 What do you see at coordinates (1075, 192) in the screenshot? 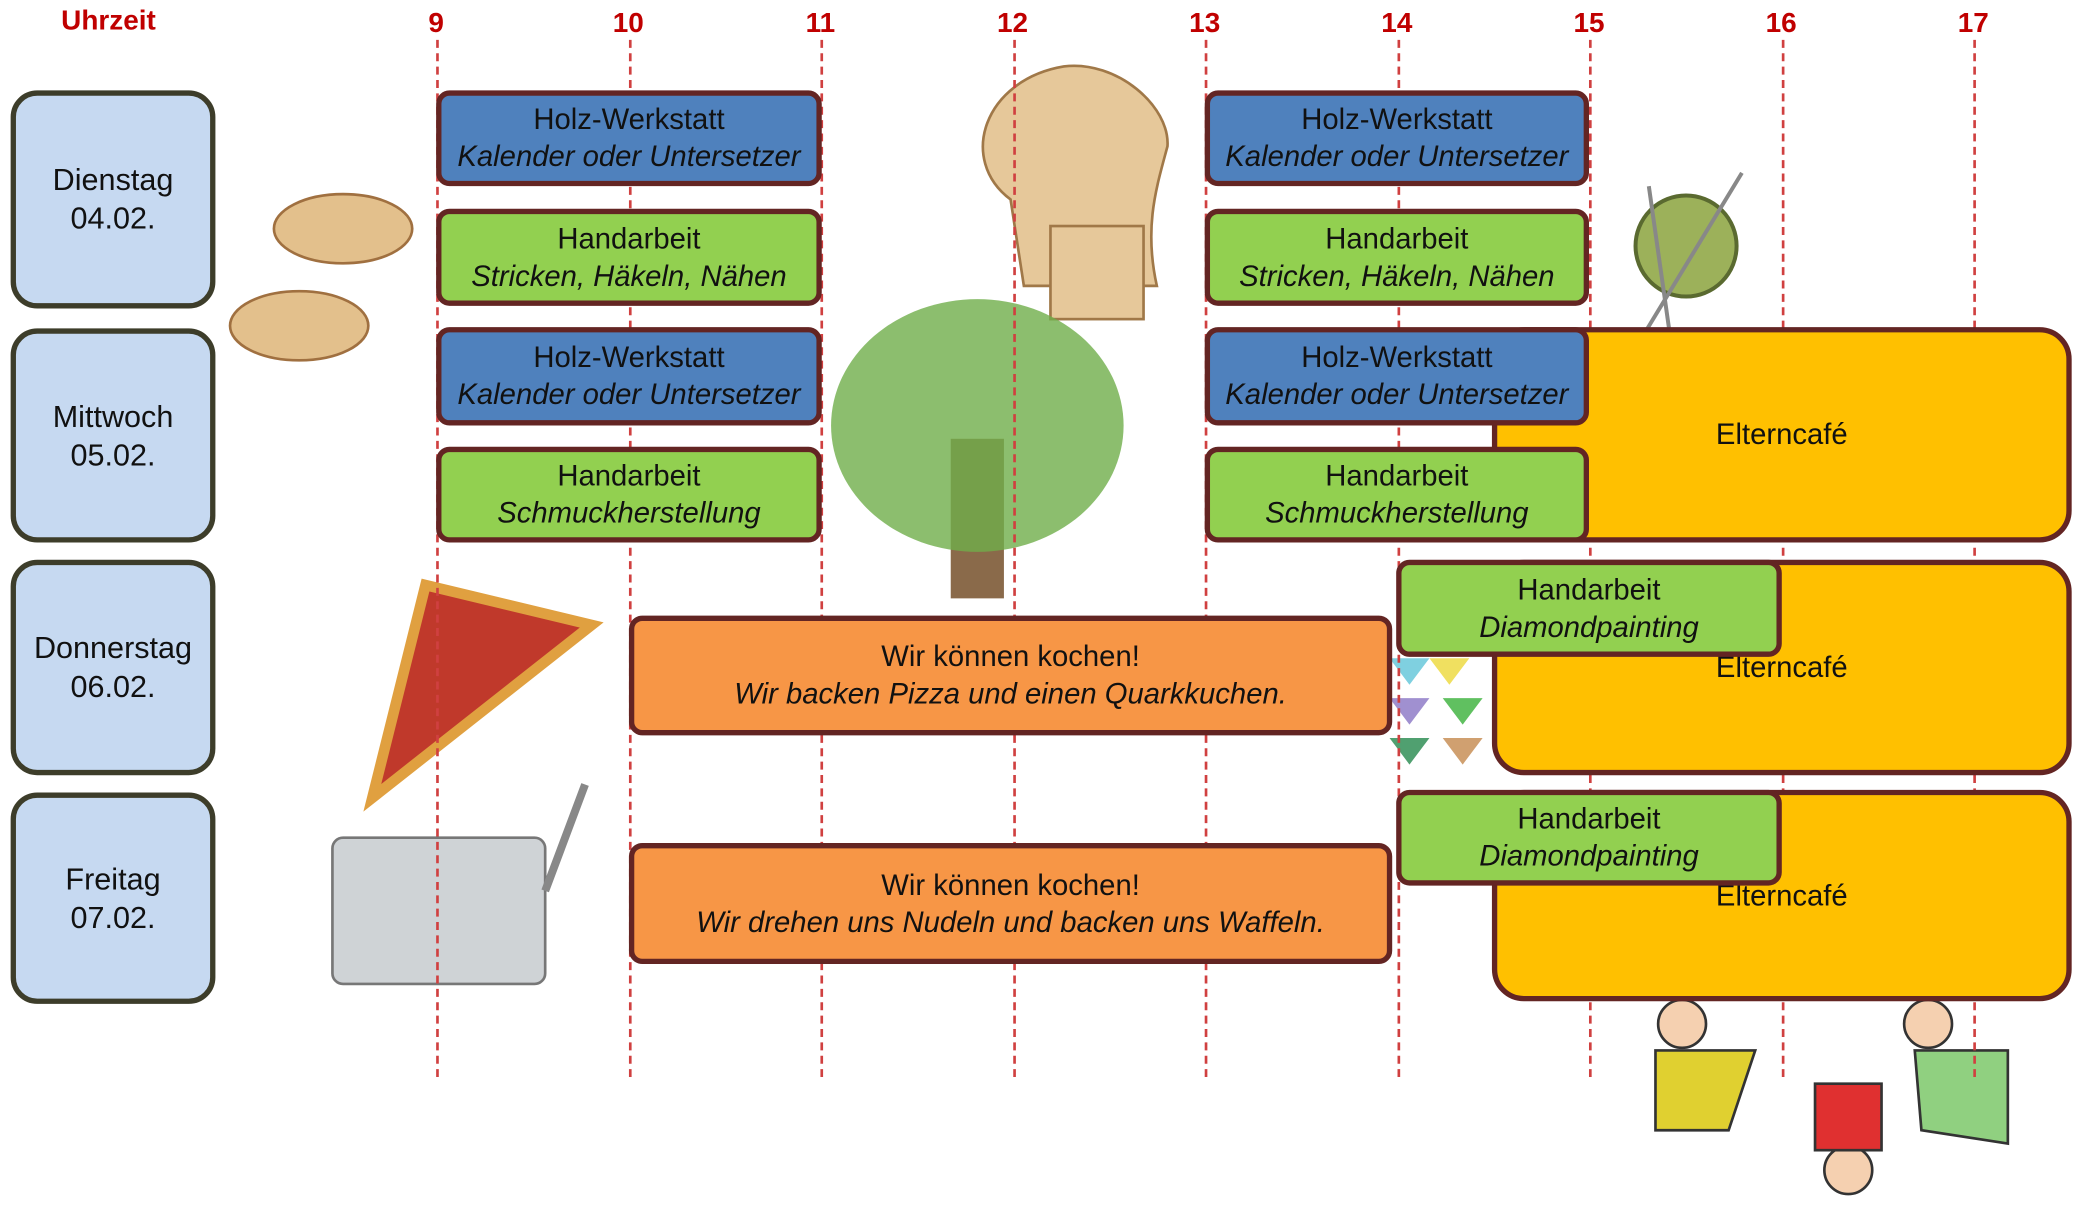
I see `wood-calendar` at bounding box center [1075, 192].